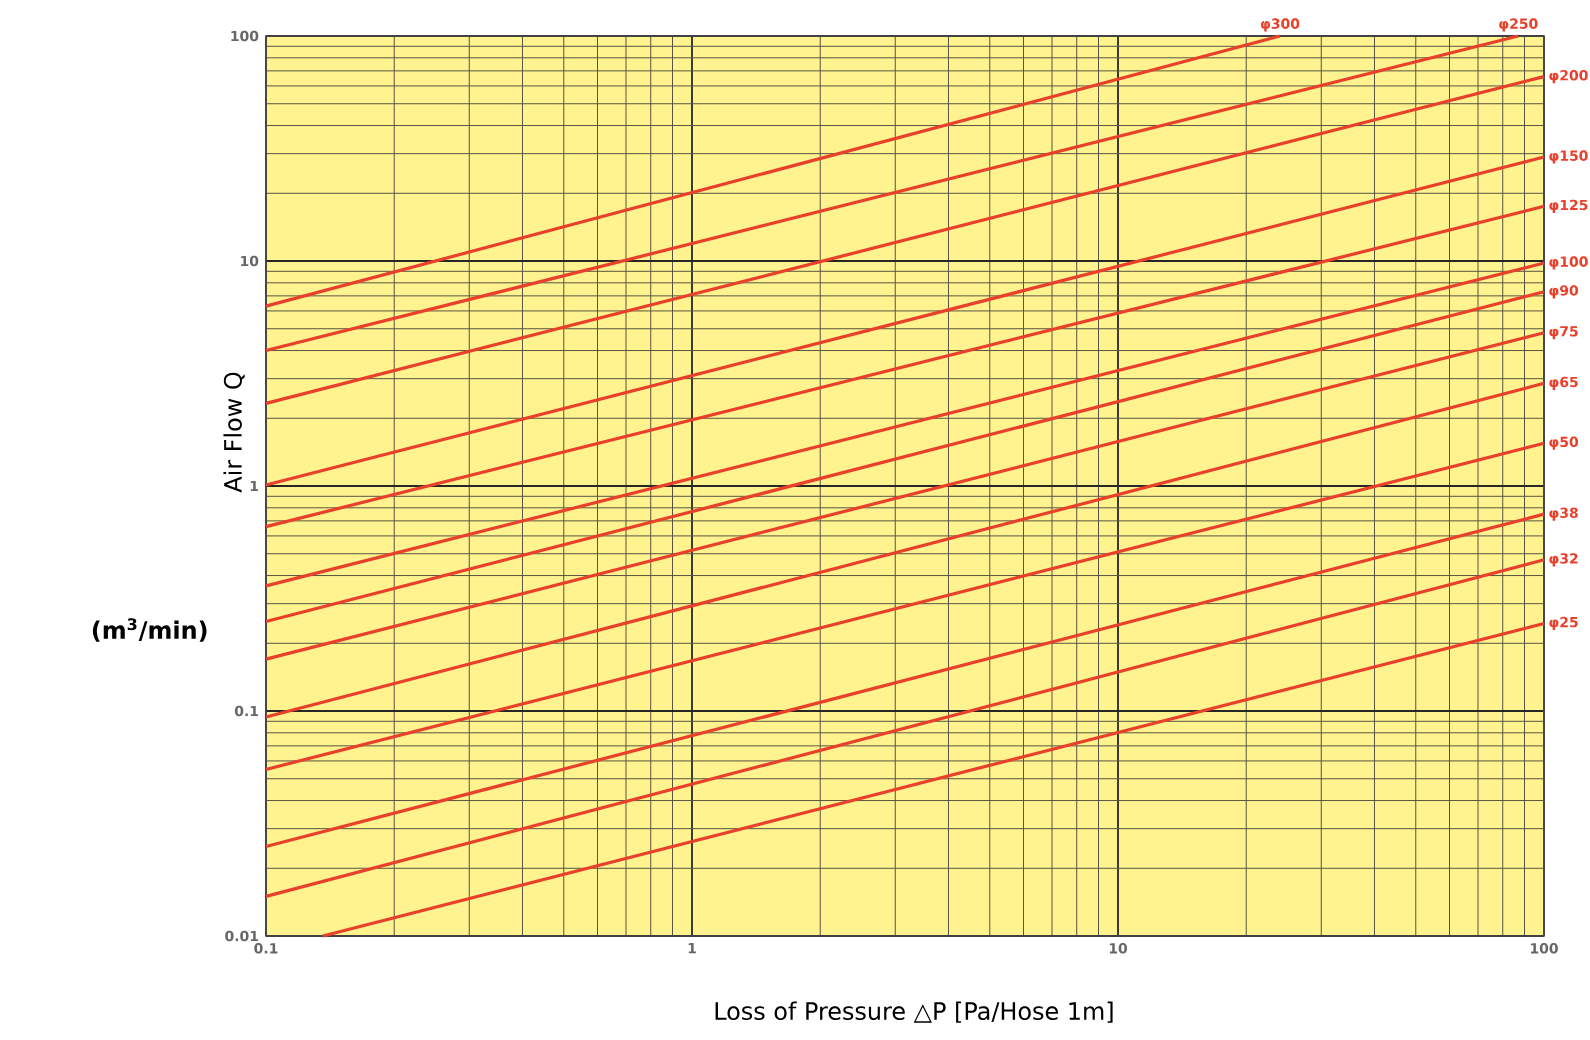 The width and height of the screenshot is (1590, 1040). I want to click on y-axis-title: Air Flow Q, so click(234, 432).